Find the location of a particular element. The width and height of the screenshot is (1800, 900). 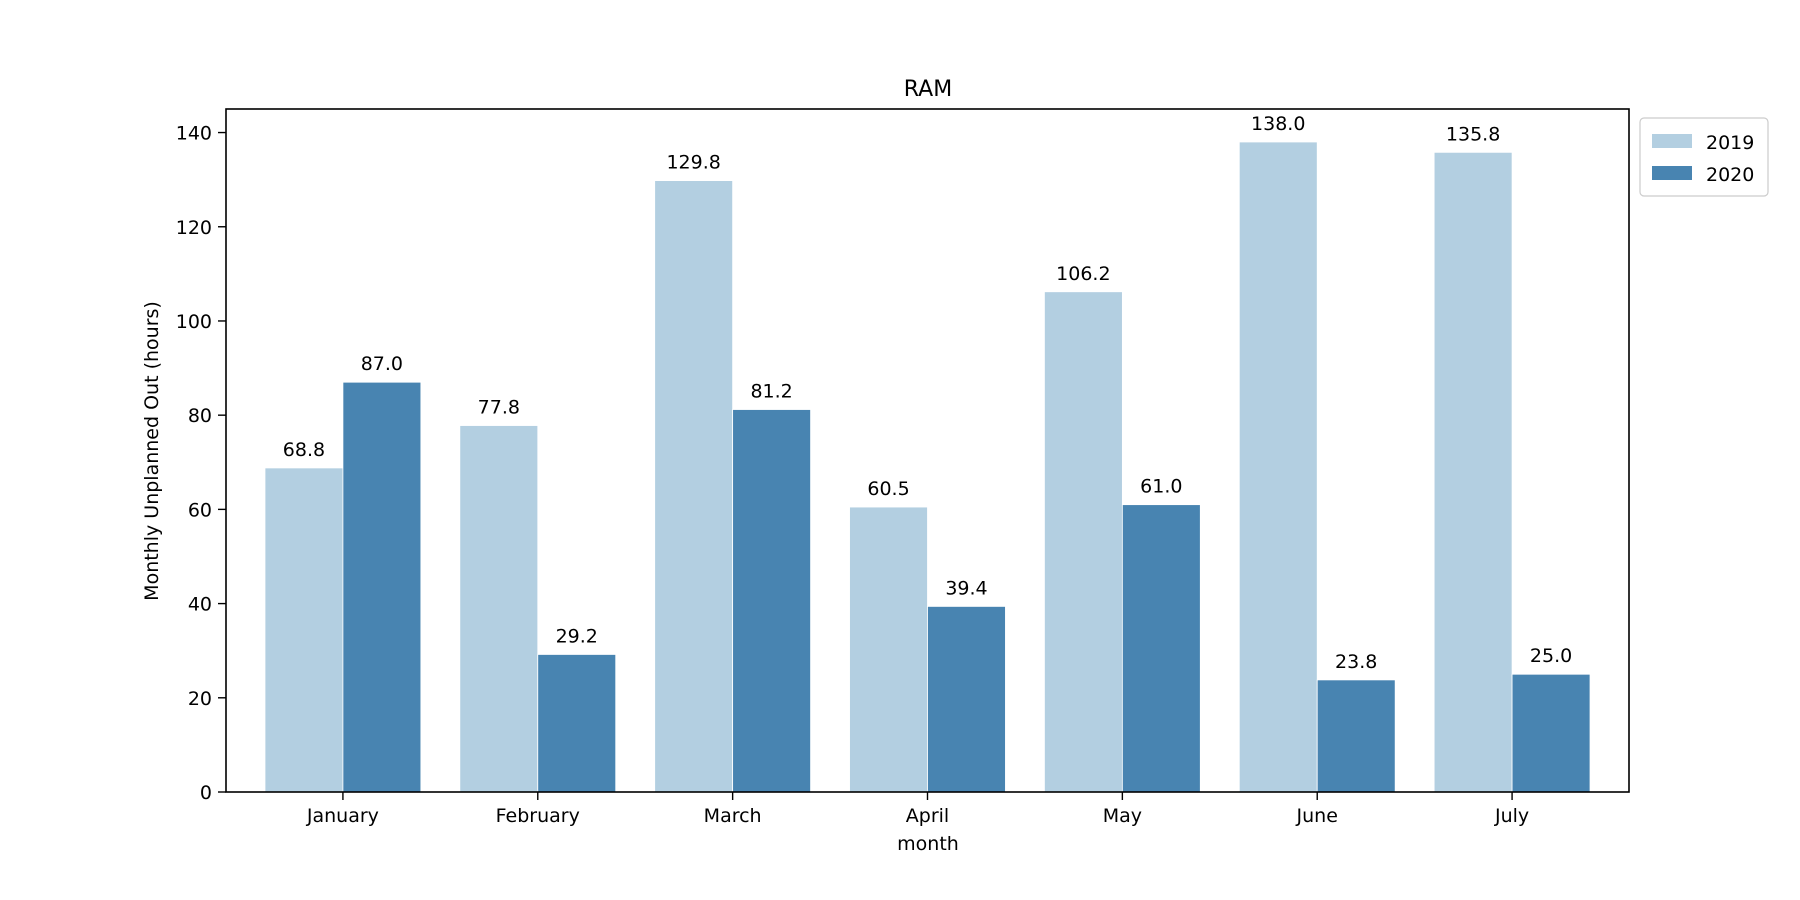

bar-2020-february is located at coordinates (577, 723).